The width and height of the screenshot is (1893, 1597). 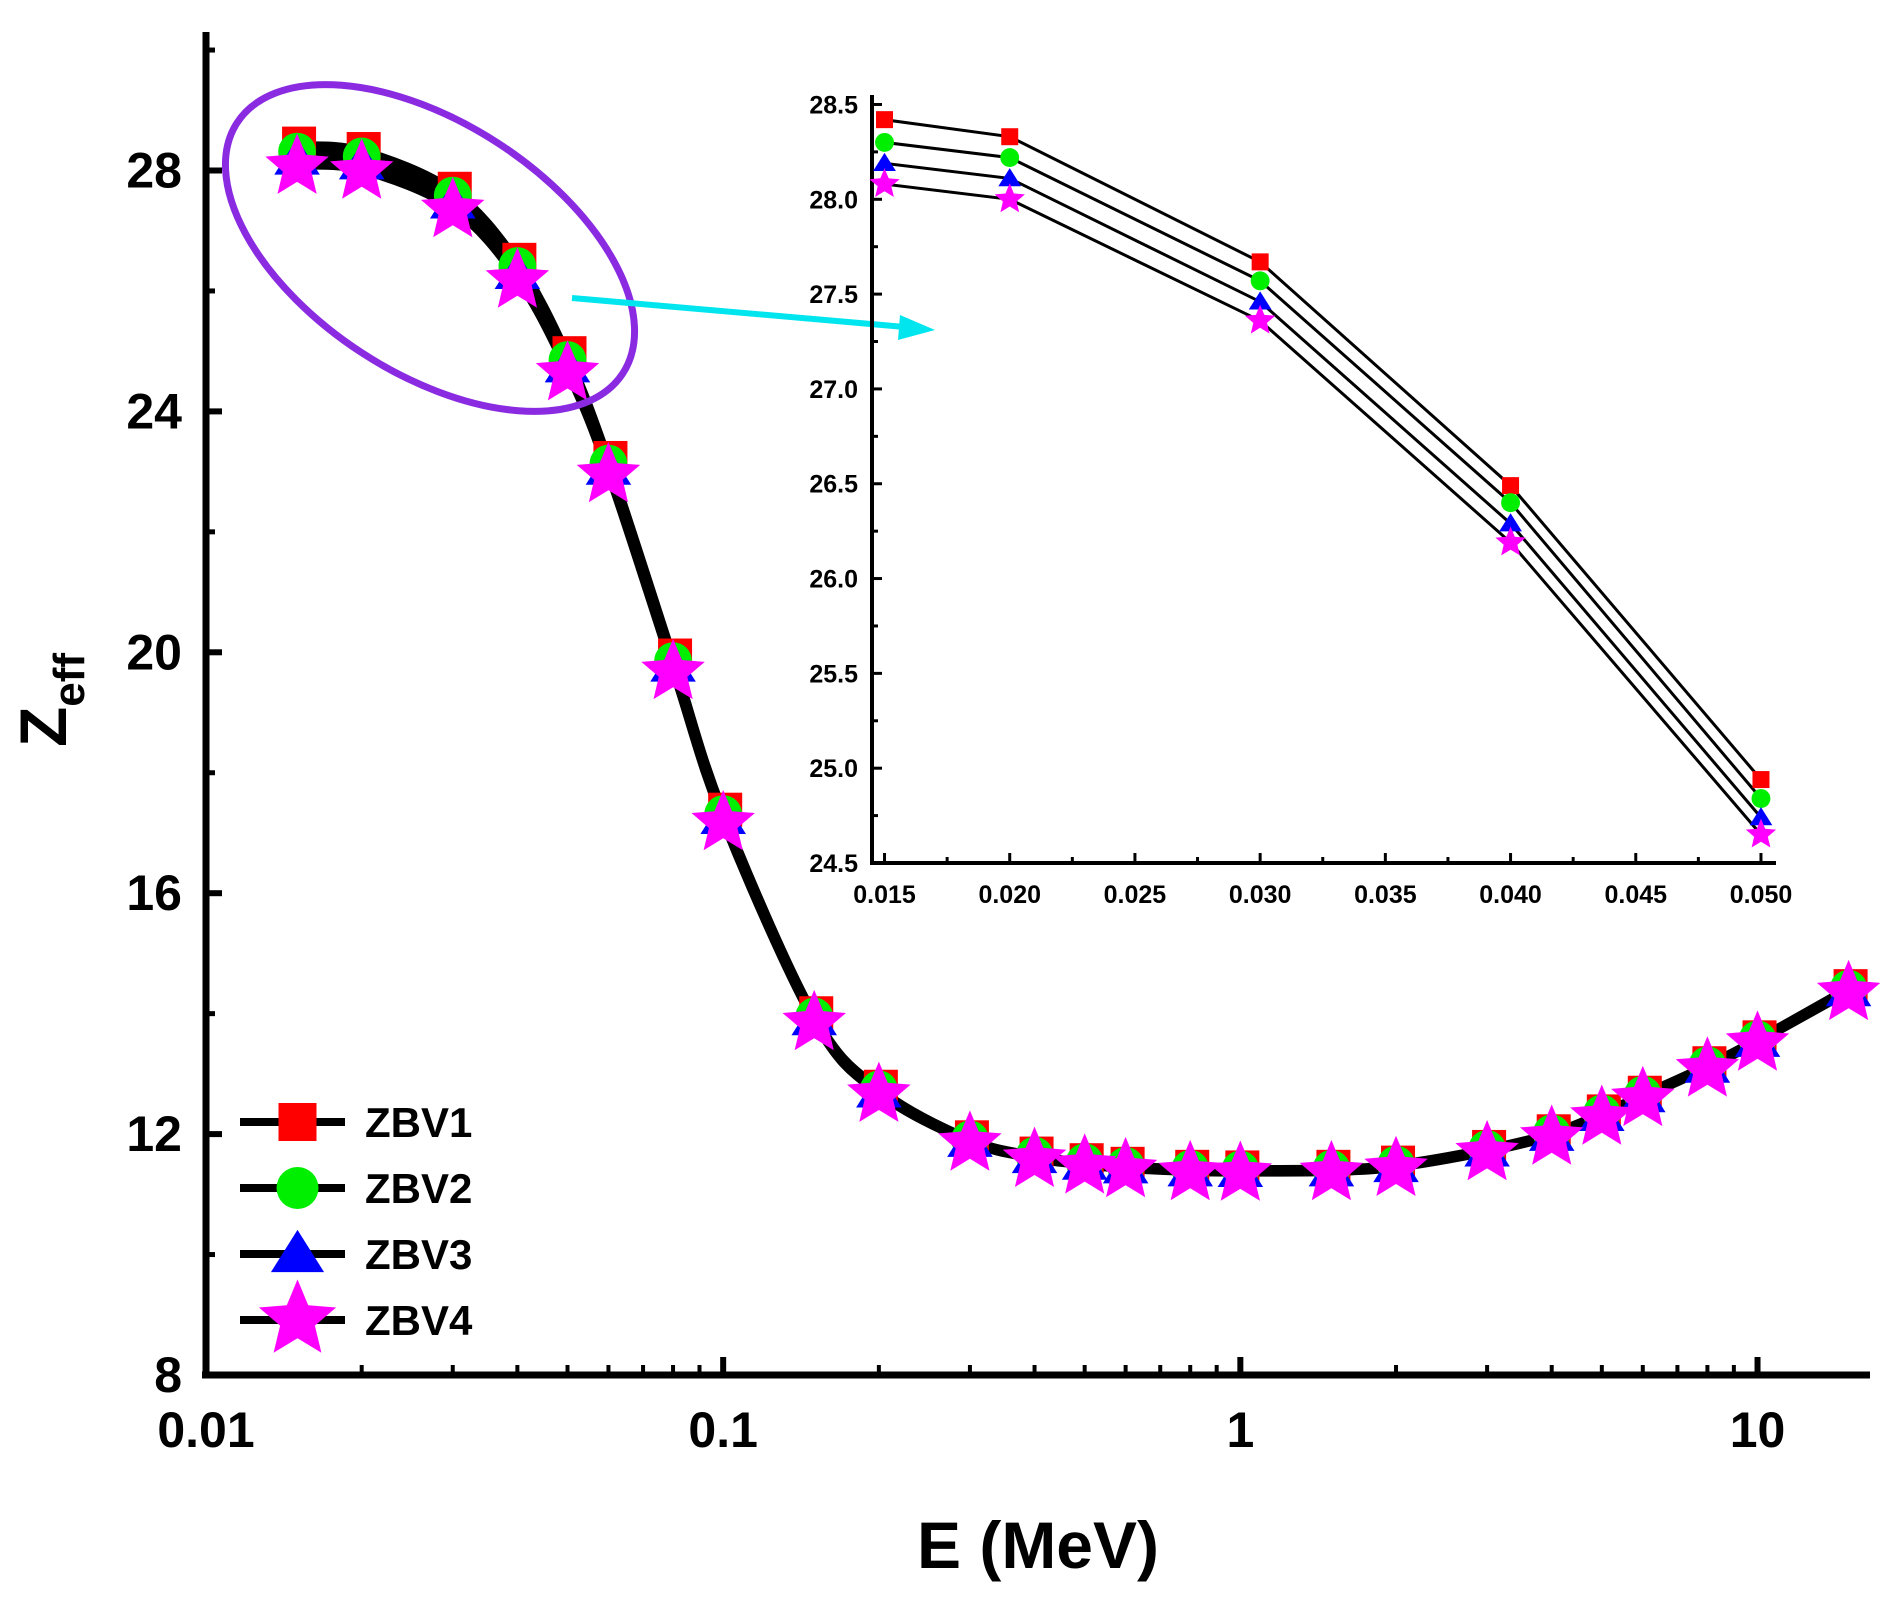 I want to click on main-y-tick-label: 28, so click(x=154, y=170).